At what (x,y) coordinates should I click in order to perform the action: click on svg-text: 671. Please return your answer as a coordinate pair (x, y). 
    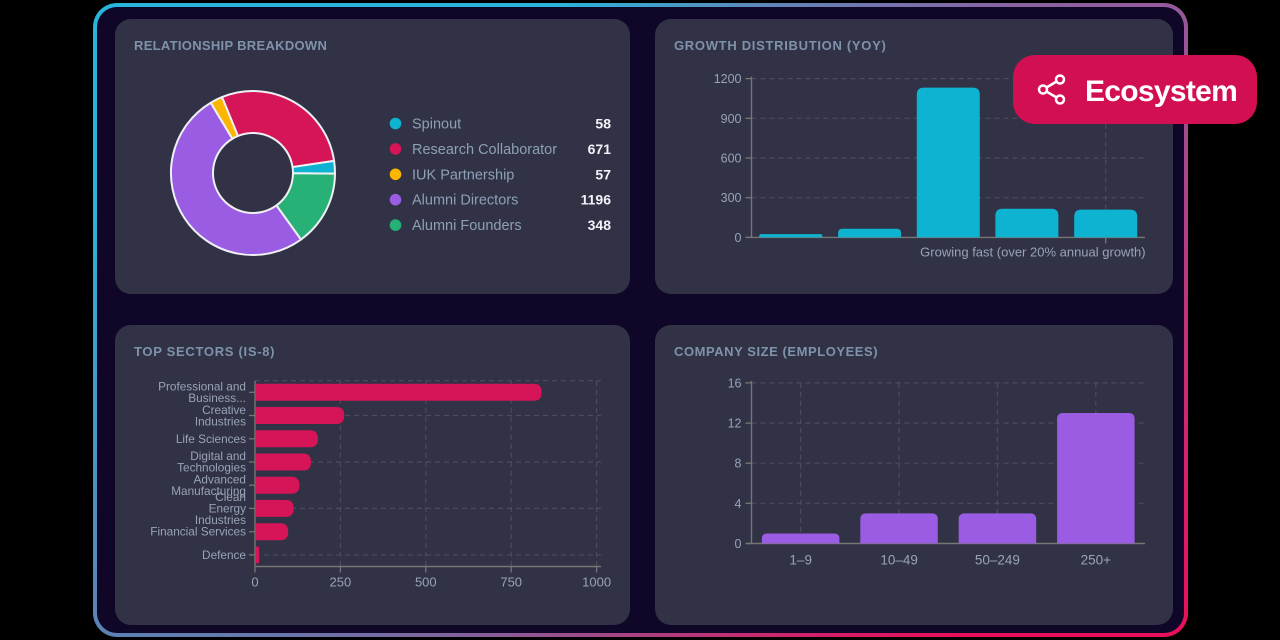
    Looking at the image, I should click on (600, 149).